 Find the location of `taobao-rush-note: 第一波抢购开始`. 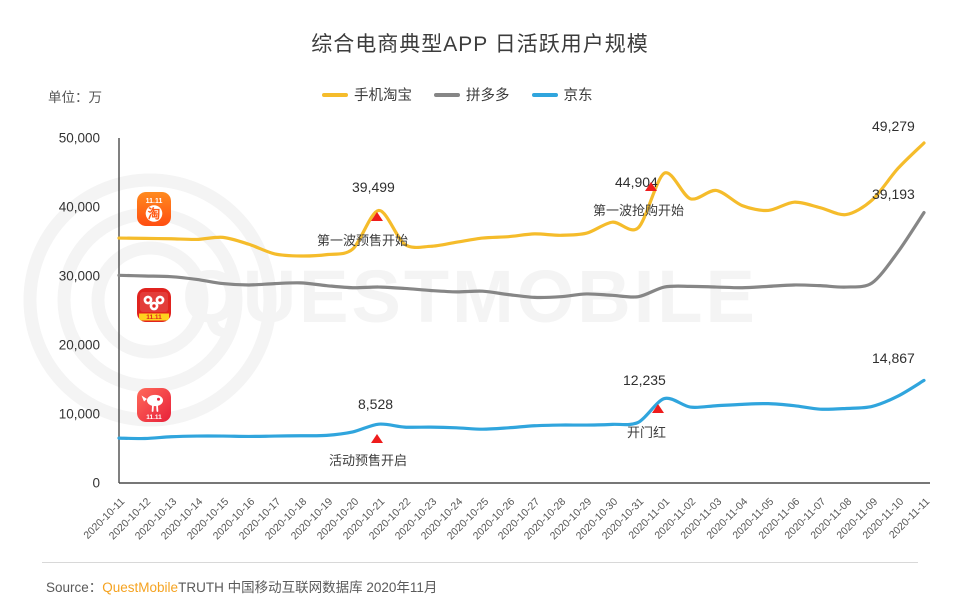

taobao-rush-note: 第一波抢购开始 is located at coordinates (639, 210).